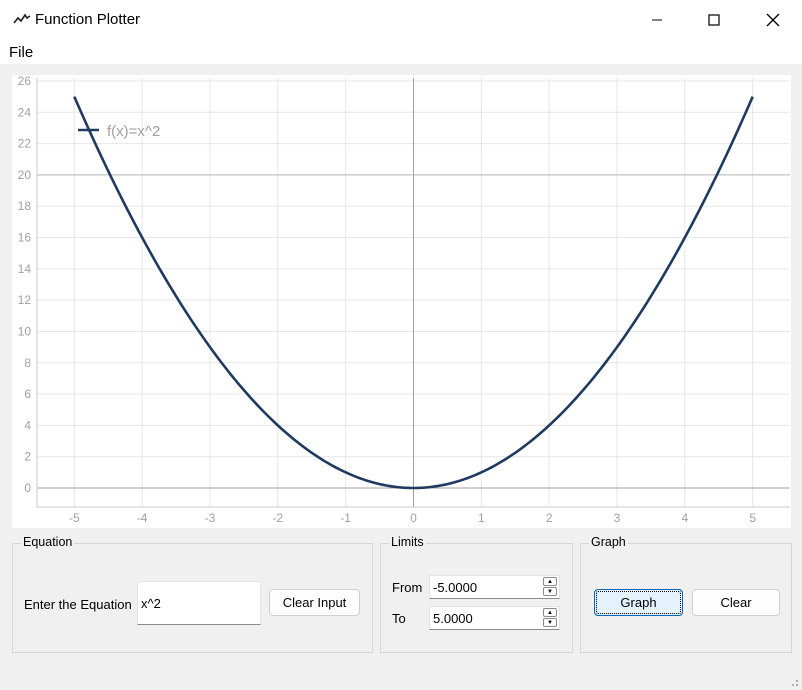  I want to click on y-tick-label: 14, so click(25, 269).